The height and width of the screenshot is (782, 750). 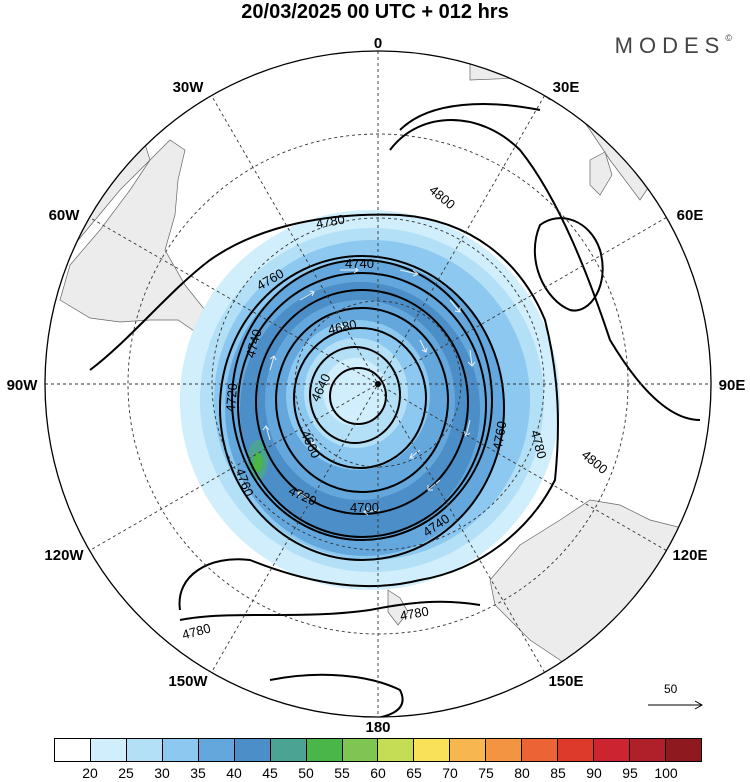 I want to click on colorbar-tick-label: 20, so click(x=90, y=773).